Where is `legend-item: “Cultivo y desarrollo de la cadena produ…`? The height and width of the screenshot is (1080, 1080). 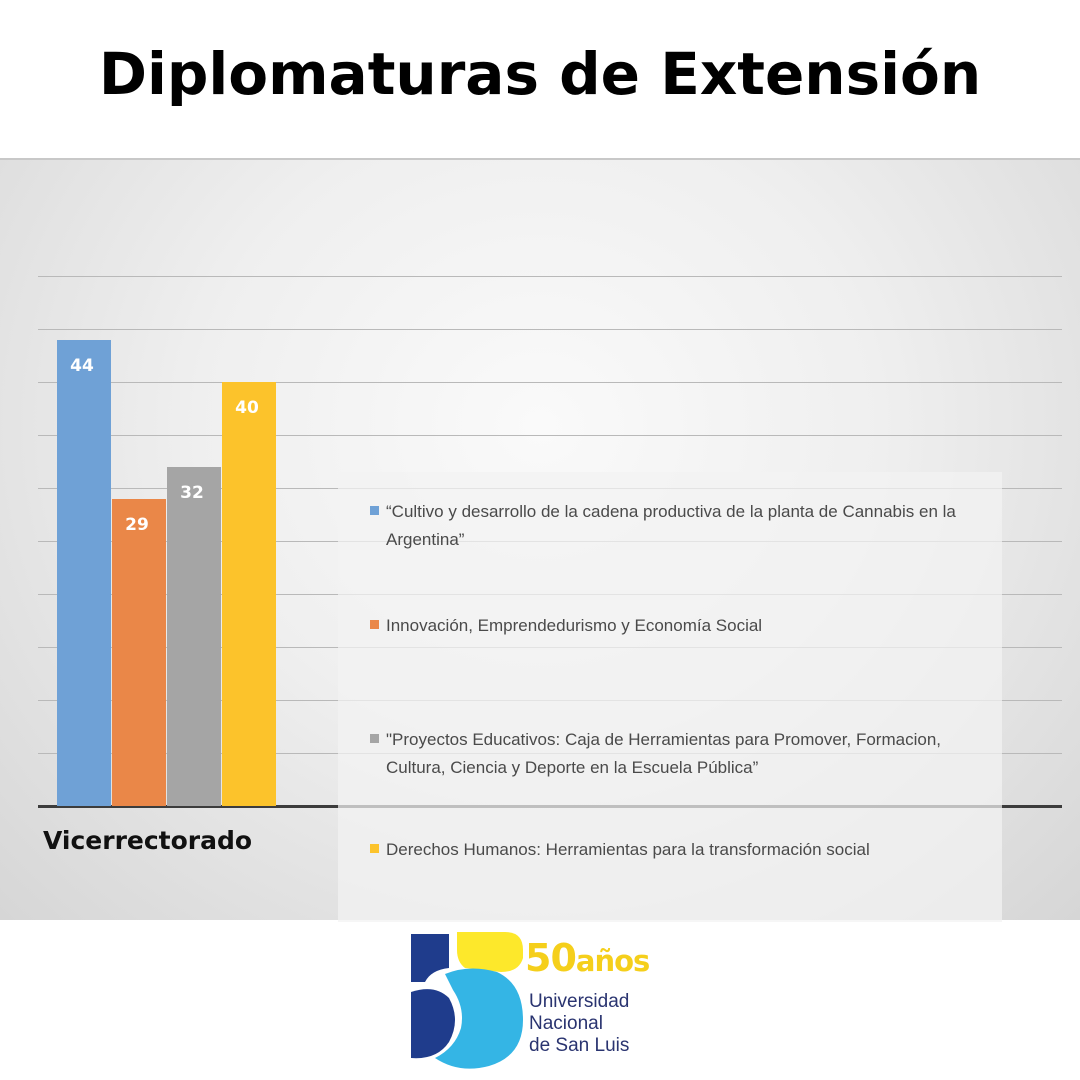 legend-item: “Cultivo y desarrollo de la cadena produ… is located at coordinates (675, 526).